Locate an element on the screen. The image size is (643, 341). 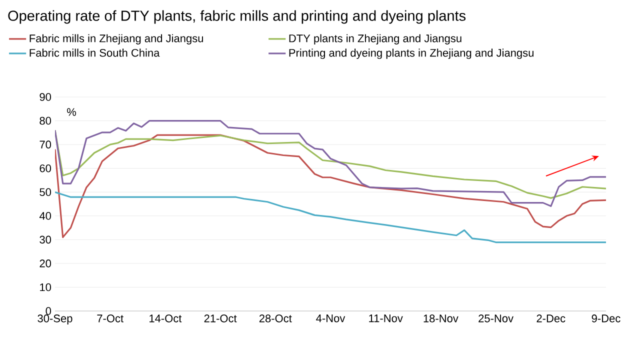
legend-label: Printing and dyeing plants in Zhejiang and Jiangsu is located at coordinates (411, 53).